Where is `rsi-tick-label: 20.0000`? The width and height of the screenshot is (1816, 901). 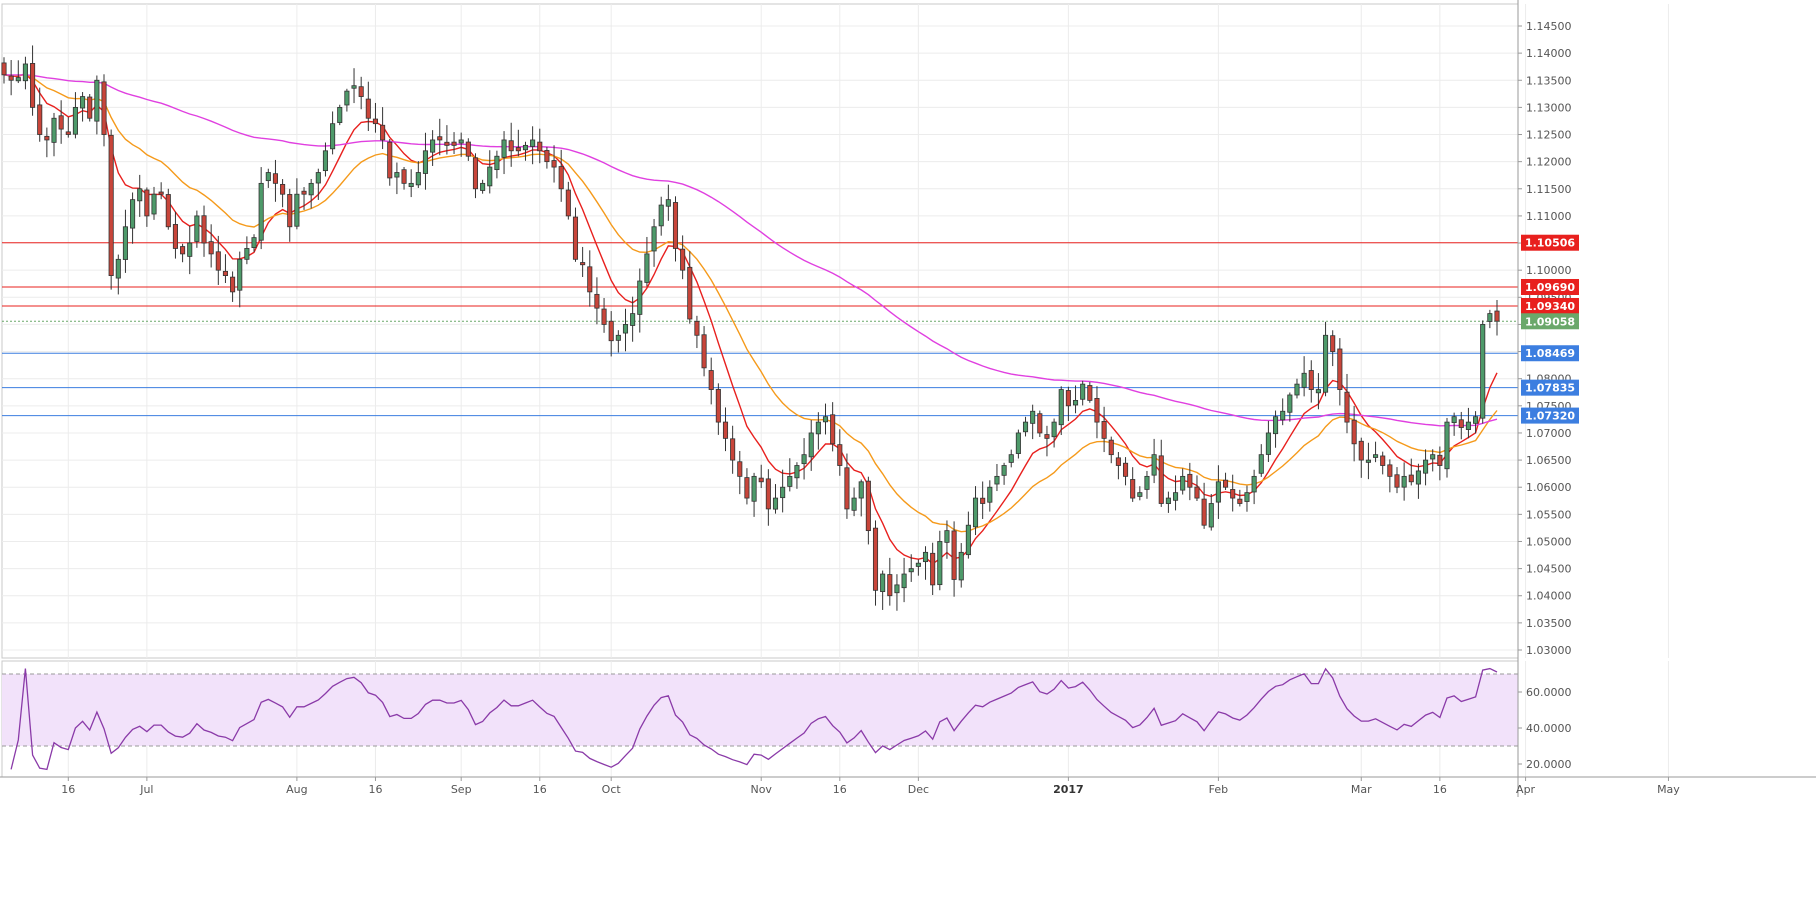 rsi-tick-label: 20.0000 is located at coordinates (1549, 764).